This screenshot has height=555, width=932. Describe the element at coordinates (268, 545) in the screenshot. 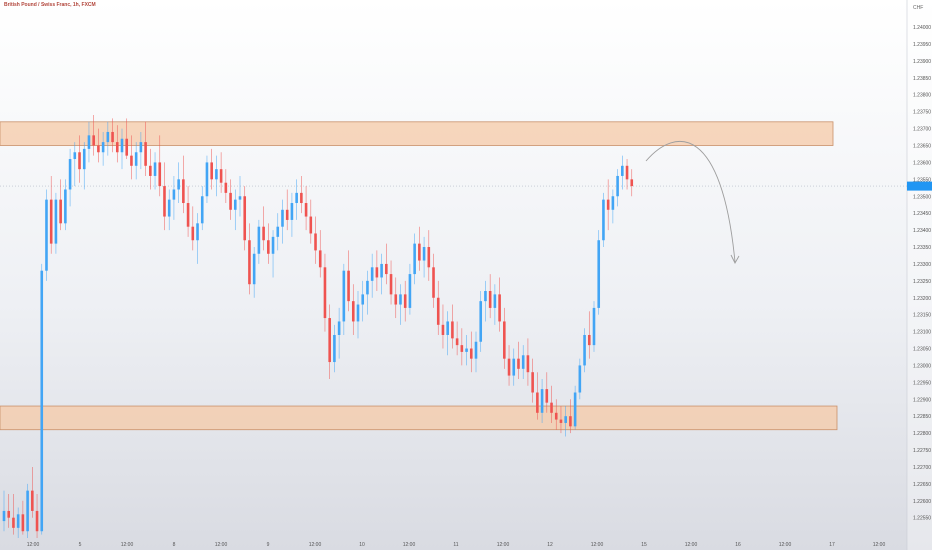

I see `x-tick-label: 9` at that location.